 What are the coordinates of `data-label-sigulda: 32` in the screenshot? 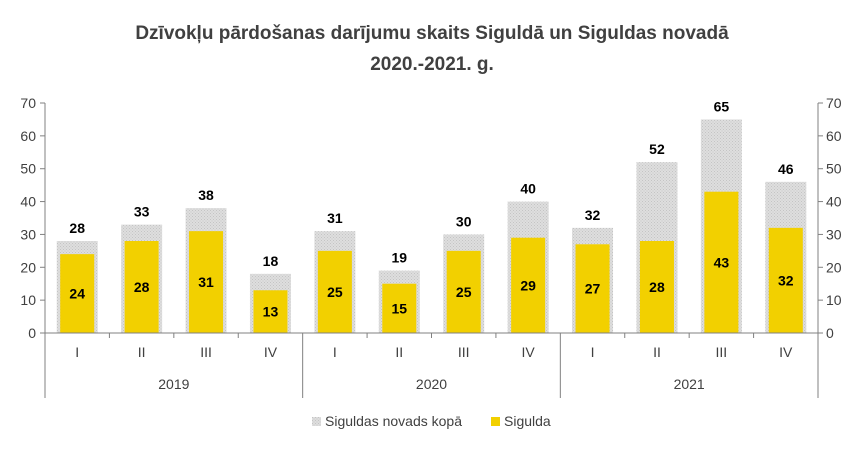 It's located at (786, 280).